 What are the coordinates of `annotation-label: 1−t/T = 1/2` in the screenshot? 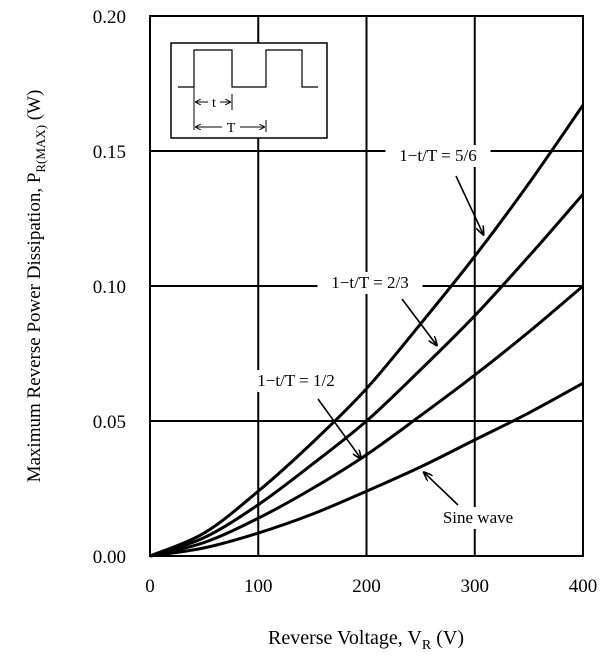 It's located at (295, 380).